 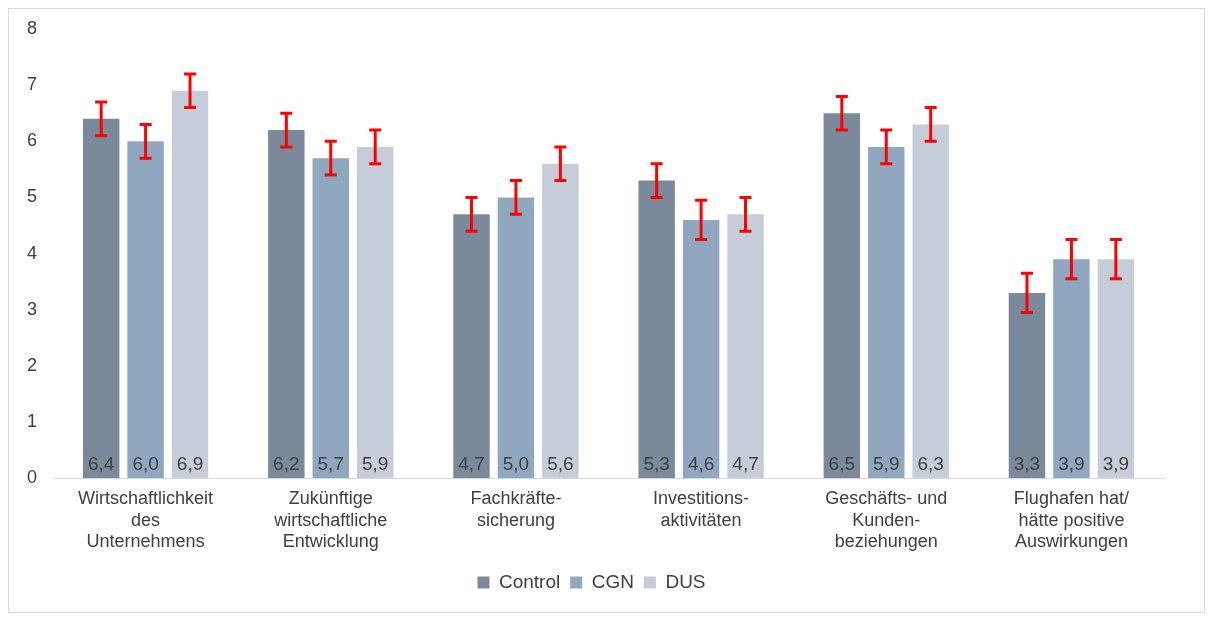 What do you see at coordinates (685, 581) in the screenshot?
I see `legend-label: DUS` at bounding box center [685, 581].